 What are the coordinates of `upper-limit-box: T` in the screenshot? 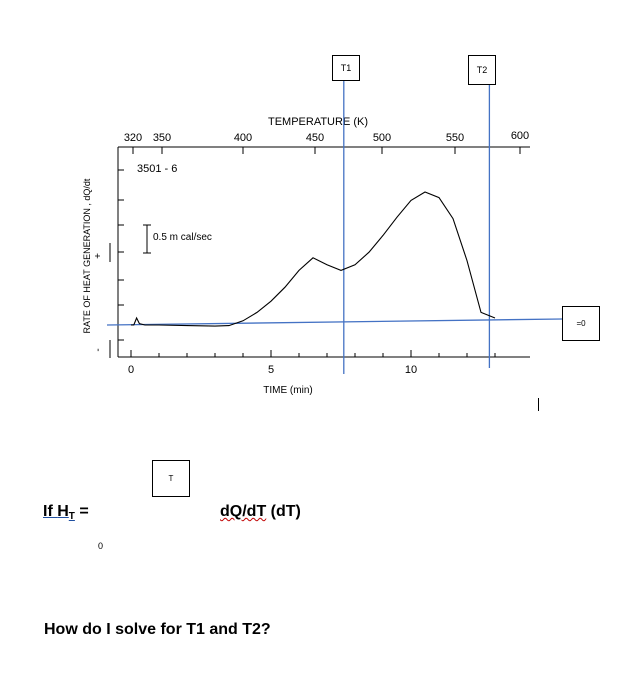 It's located at (171, 478).